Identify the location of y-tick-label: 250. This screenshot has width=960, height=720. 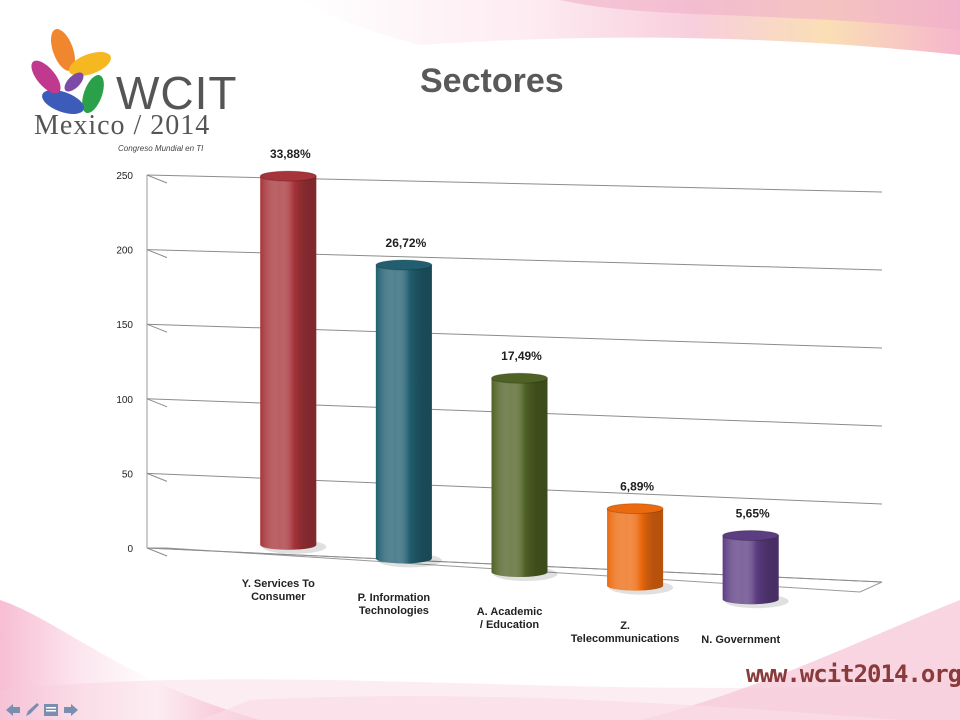
(124, 176).